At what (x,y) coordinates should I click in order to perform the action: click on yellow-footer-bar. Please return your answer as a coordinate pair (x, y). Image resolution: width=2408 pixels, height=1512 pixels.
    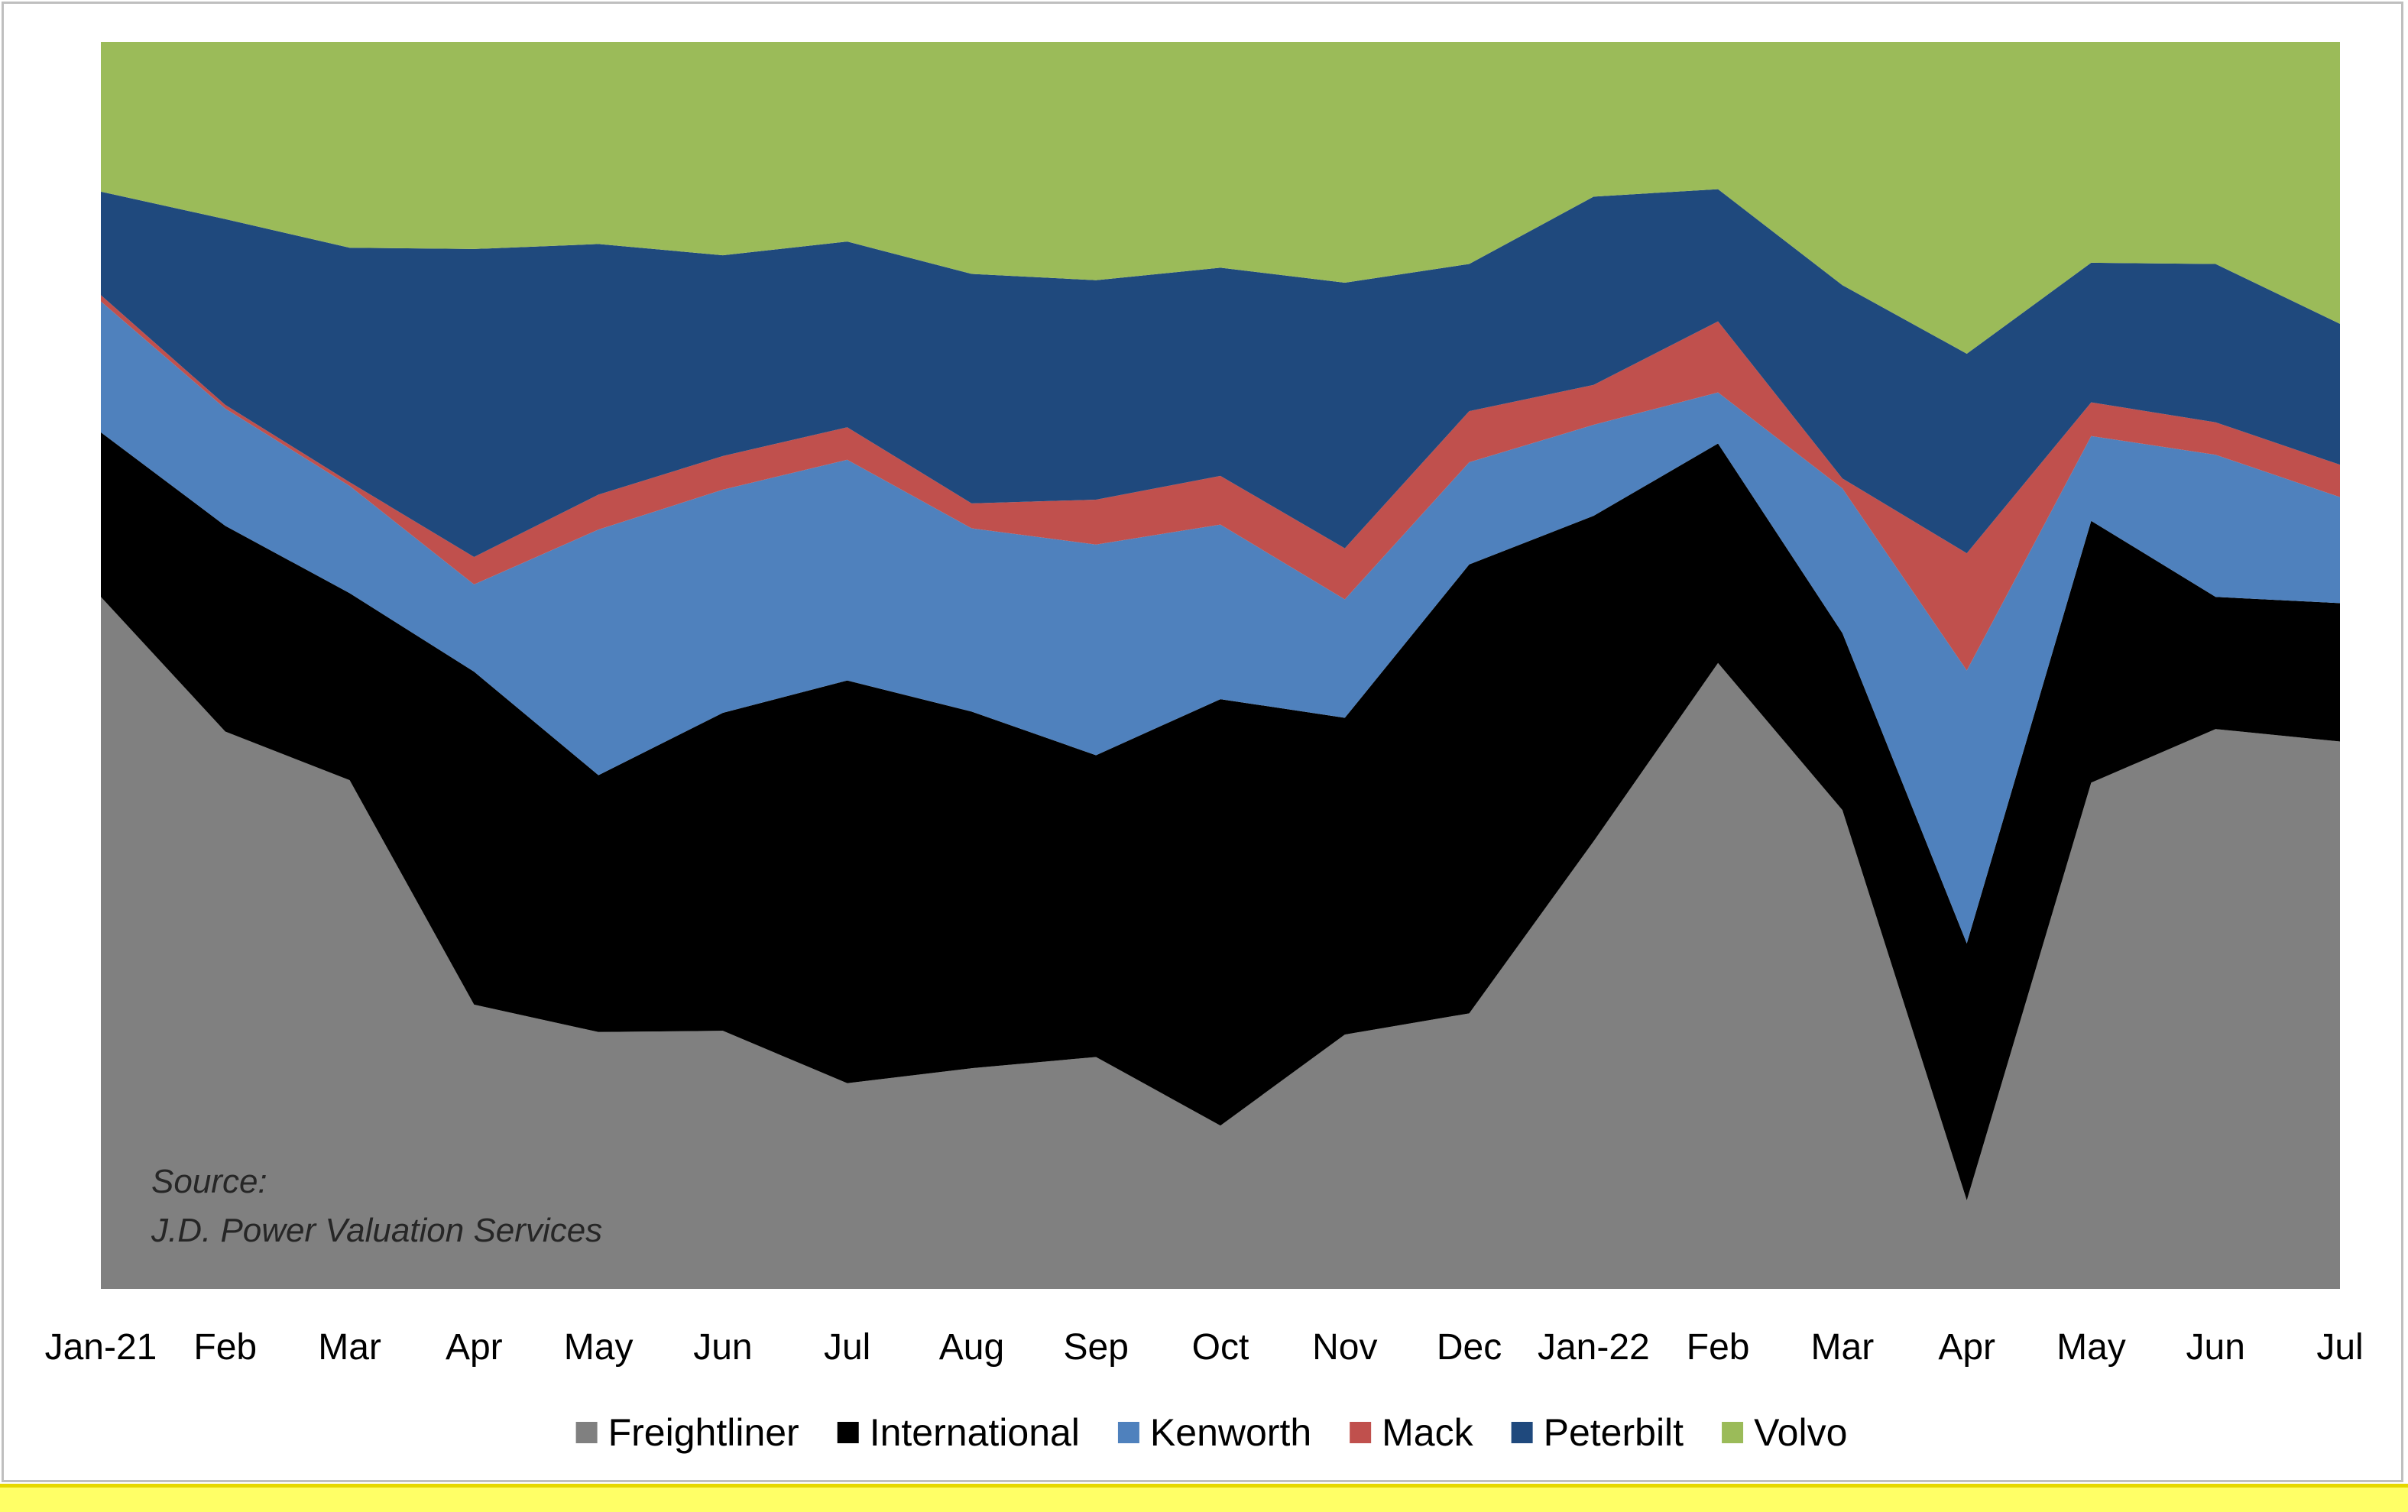
    Looking at the image, I should click on (1204, 1498).